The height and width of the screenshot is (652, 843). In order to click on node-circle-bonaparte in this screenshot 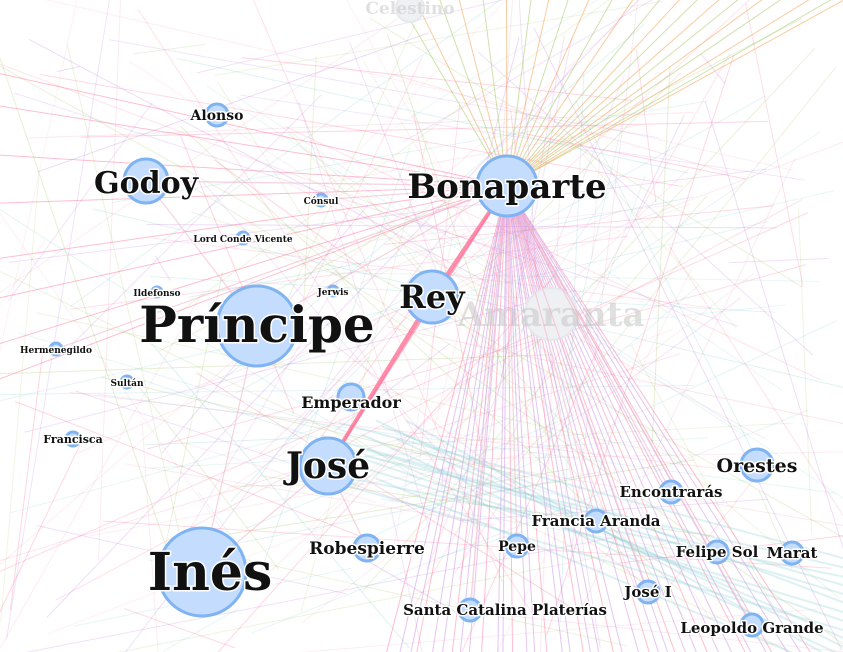, I will do `click(507, 186)`.